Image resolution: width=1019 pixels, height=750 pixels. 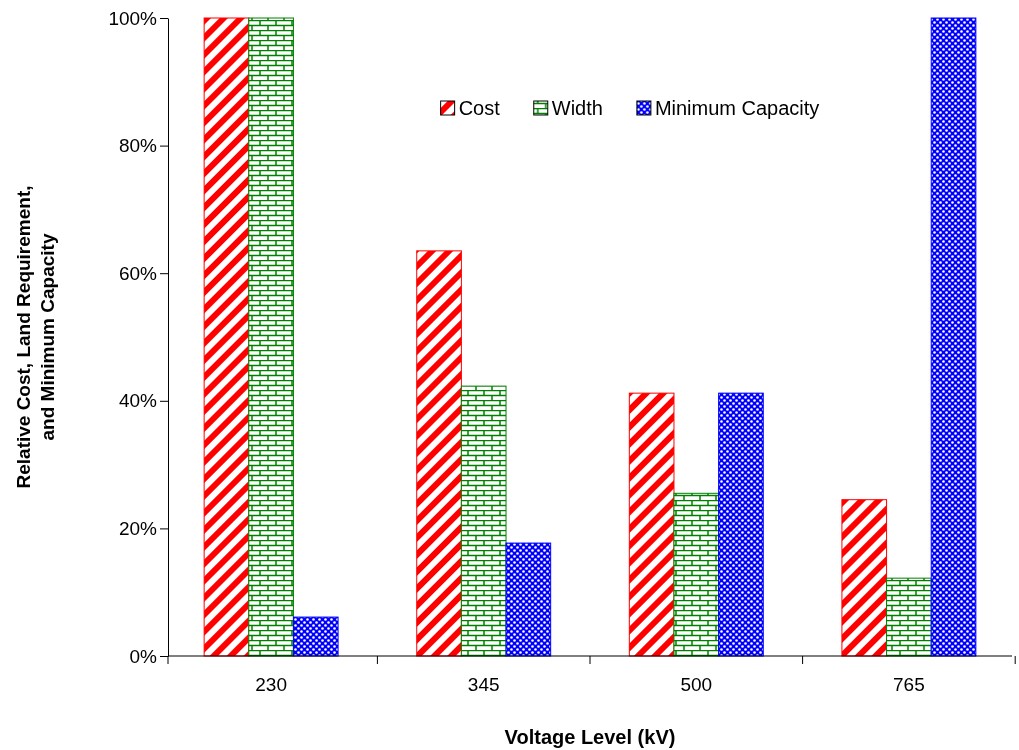 What do you see at coordinates (577, 108) in the screenshot?
I see `legend-label: Width` at bounding box center [577, 108].